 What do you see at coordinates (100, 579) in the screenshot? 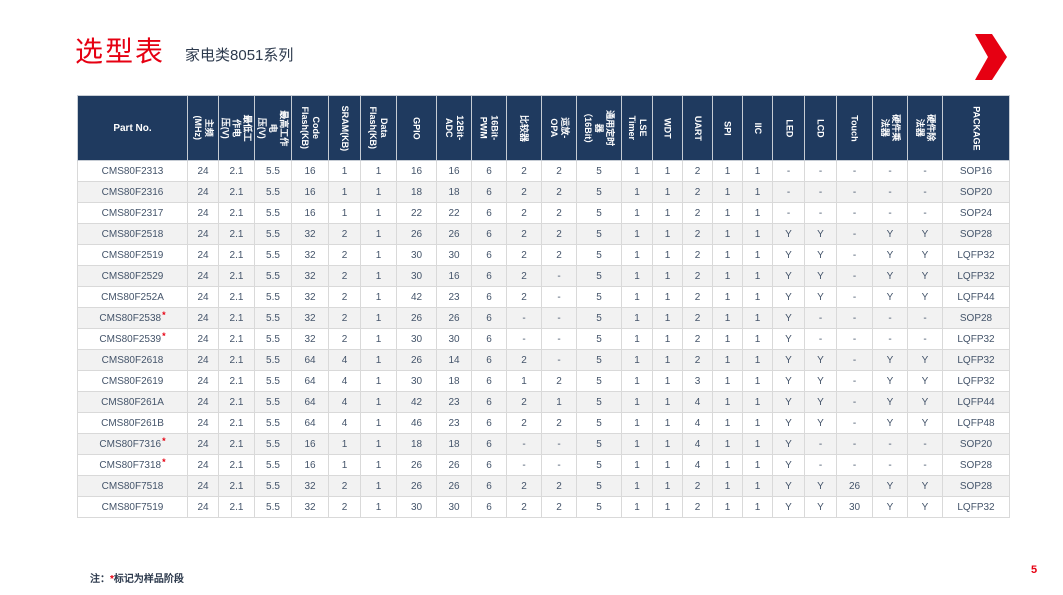
I see `footnote-prefix: 注：` at bounding box center [100, 579].